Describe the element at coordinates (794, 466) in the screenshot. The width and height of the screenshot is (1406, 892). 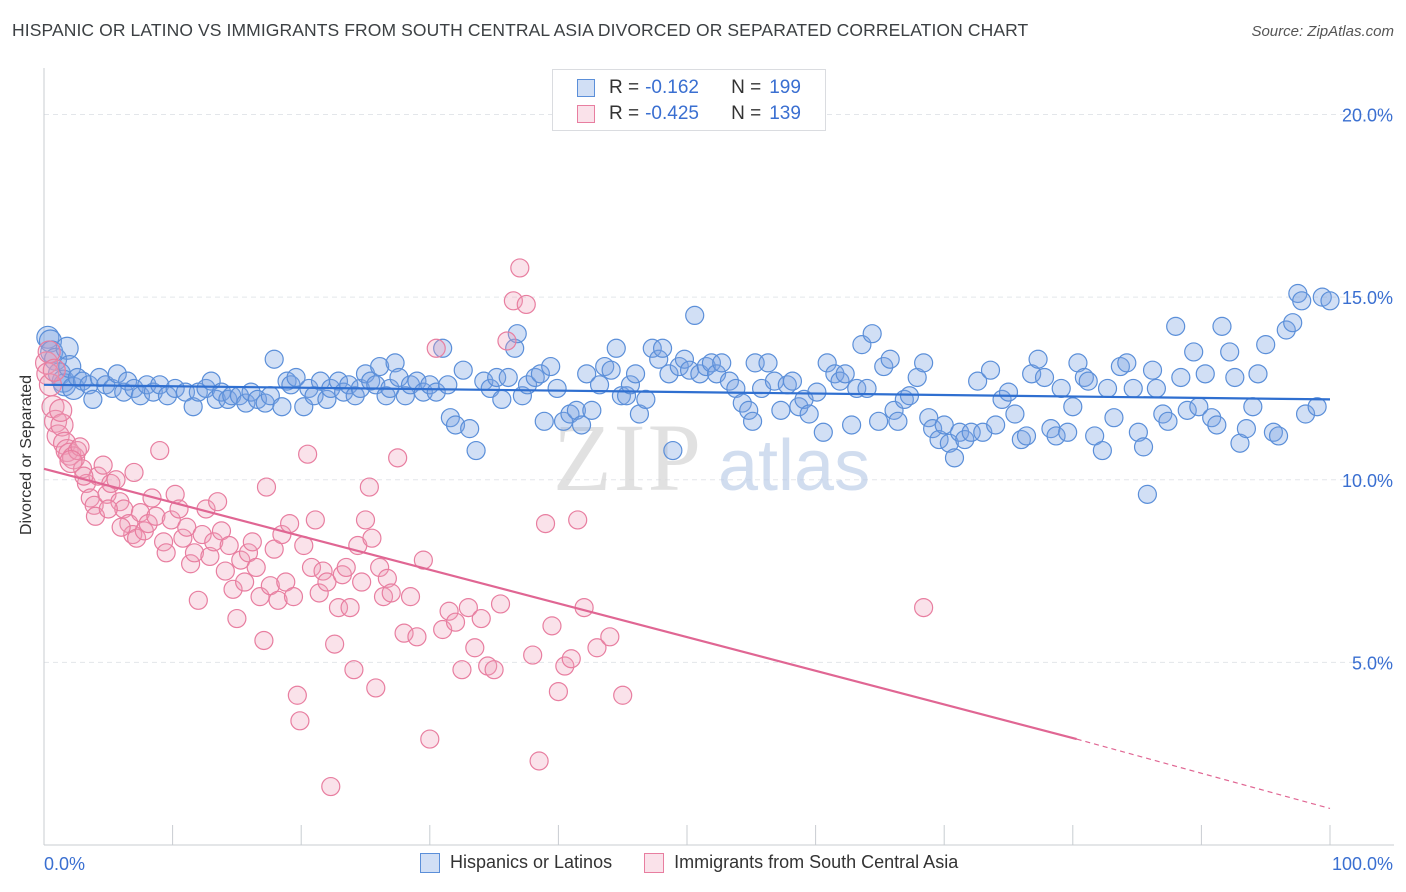
I see `watermark-atlas: atlas` at that location.